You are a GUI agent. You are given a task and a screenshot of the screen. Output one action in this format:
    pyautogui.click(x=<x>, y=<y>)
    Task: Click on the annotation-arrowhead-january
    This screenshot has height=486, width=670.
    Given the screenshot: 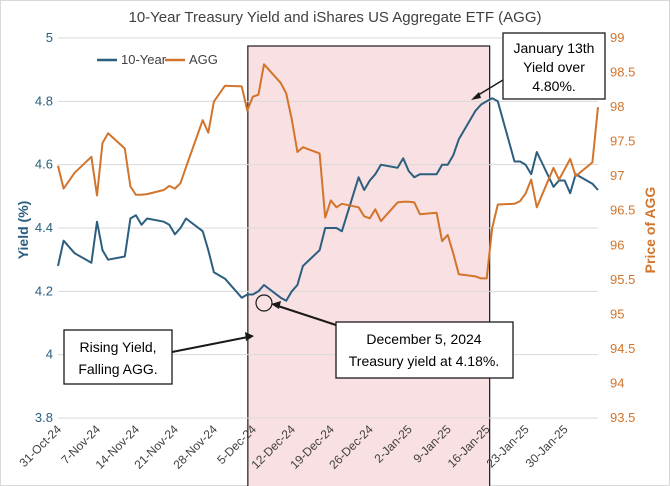 What is the action you would take?
    pyautogui.click(x=476, y=96)
    